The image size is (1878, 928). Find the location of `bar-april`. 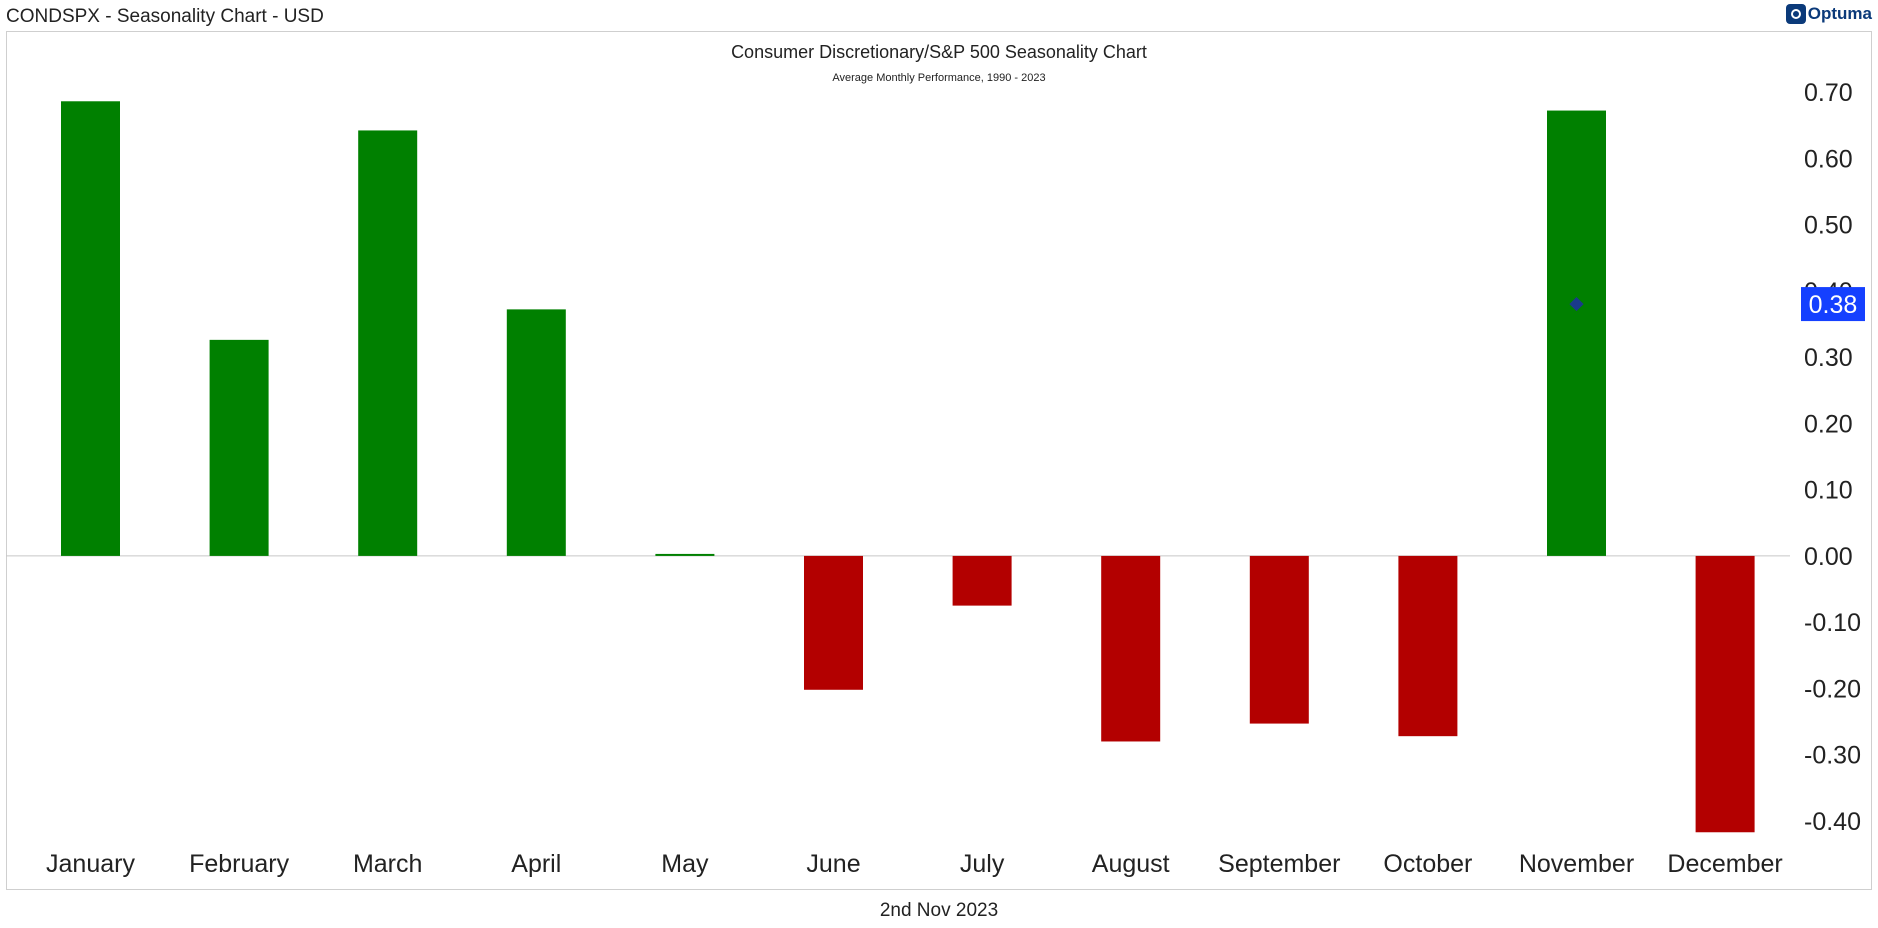

bar-april is located at coordinates (536, 432).